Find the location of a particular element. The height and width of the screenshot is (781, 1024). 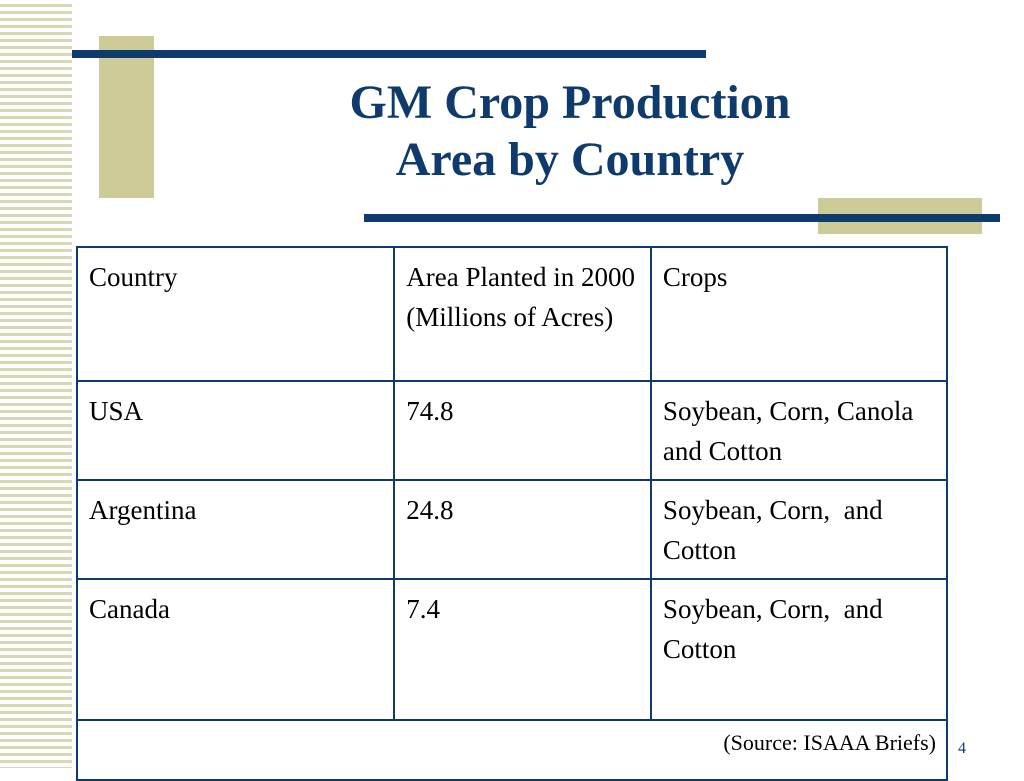

slide-title: GM Crop Production Area by Country is located at coordinates (570, 131).